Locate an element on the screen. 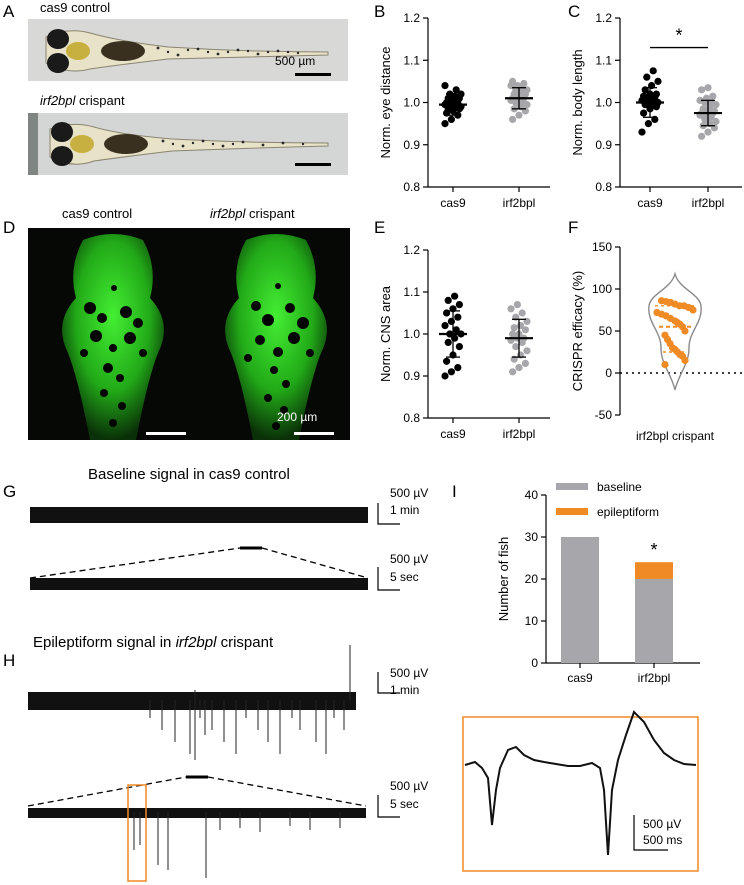 The image size is (744, 885). epileptiform-zoom-line-right is located at coordinates (287, 791).